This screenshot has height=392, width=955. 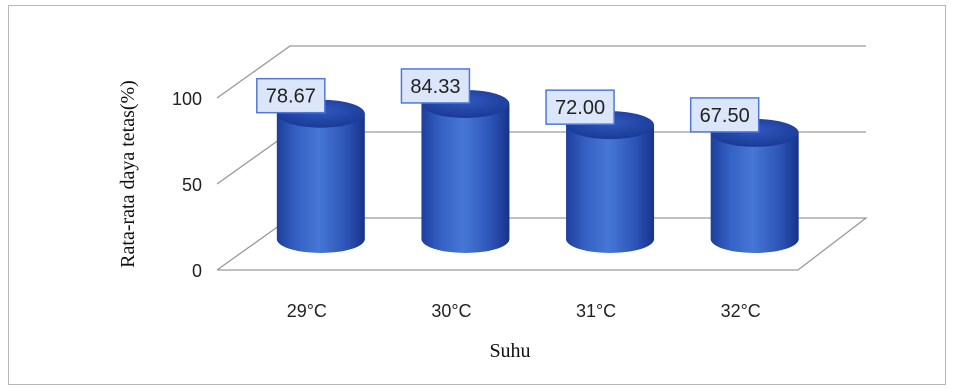 I want to click on gridline, so click(x=541, y=72).